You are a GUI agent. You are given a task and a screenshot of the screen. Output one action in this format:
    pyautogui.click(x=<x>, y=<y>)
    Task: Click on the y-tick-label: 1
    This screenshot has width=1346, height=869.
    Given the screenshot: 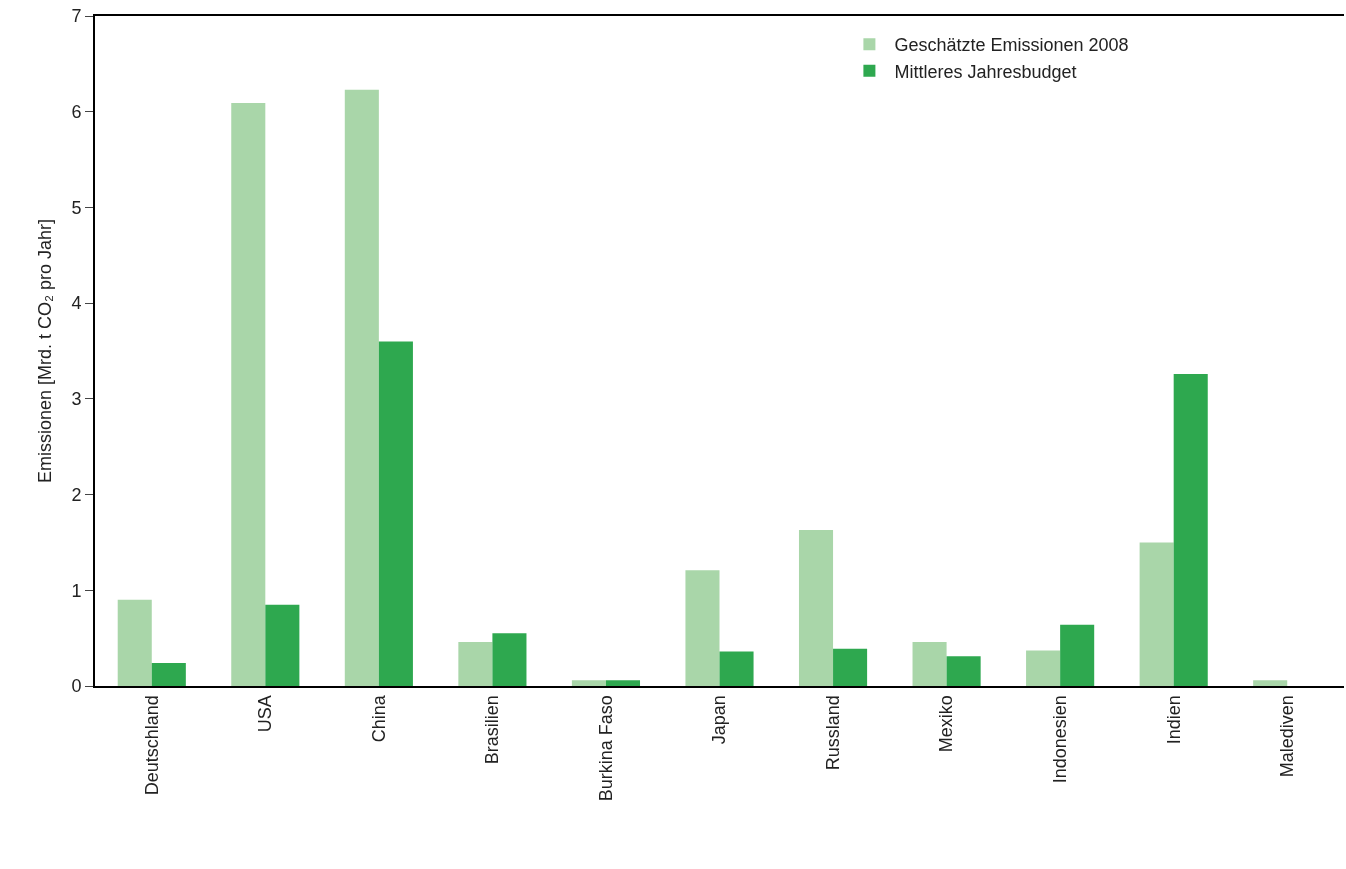 What is the action you would take?
    pyautogui.click(x=76, y=590)
    